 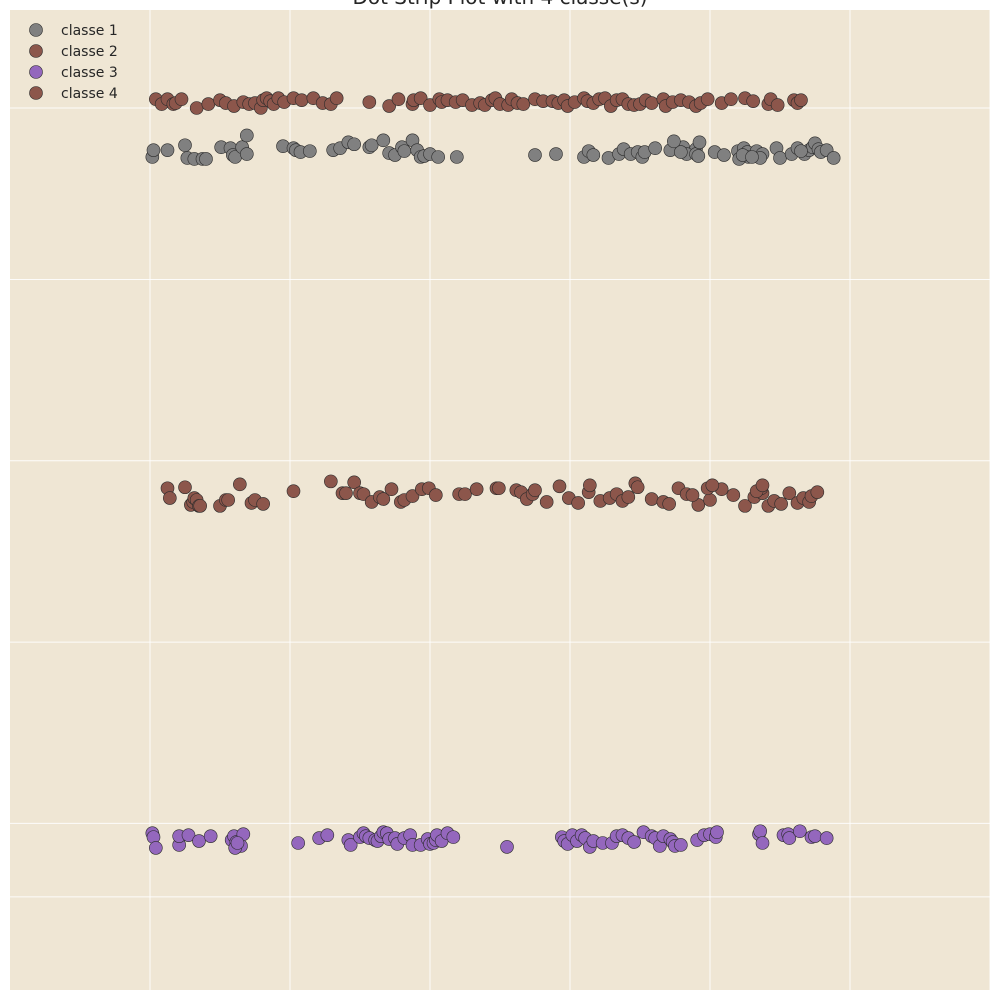 I want to click on legend-label: classe 1, so click(x=89, y=31).